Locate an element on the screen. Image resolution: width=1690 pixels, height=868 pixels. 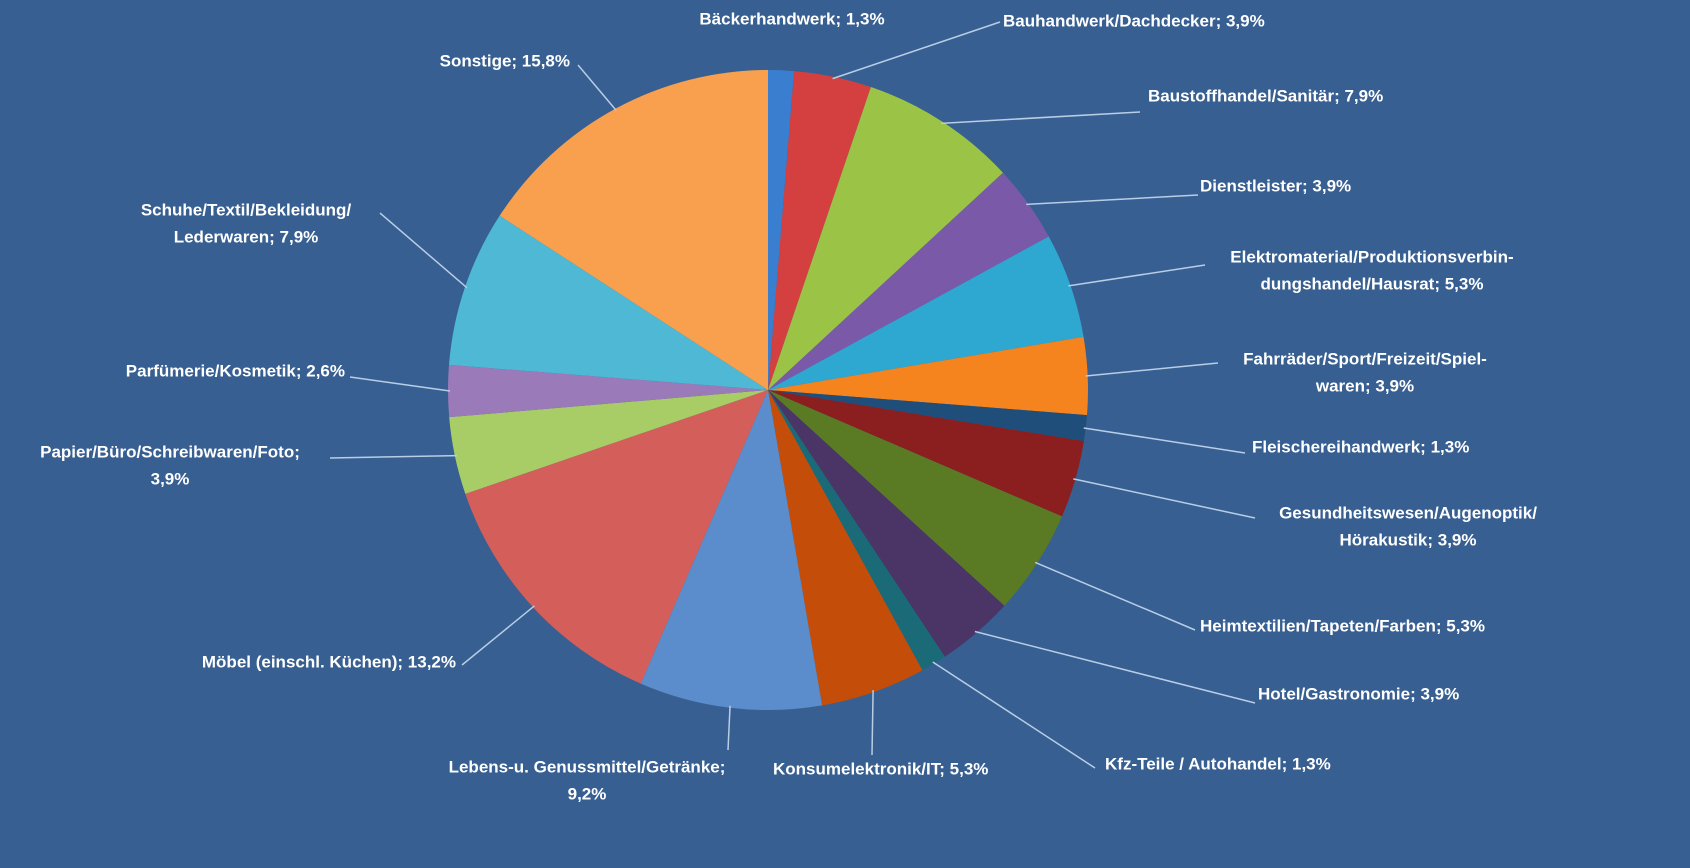
data-label: Gesundheitswesen/Augenoptik/ is located at coordinates (1408, 512).